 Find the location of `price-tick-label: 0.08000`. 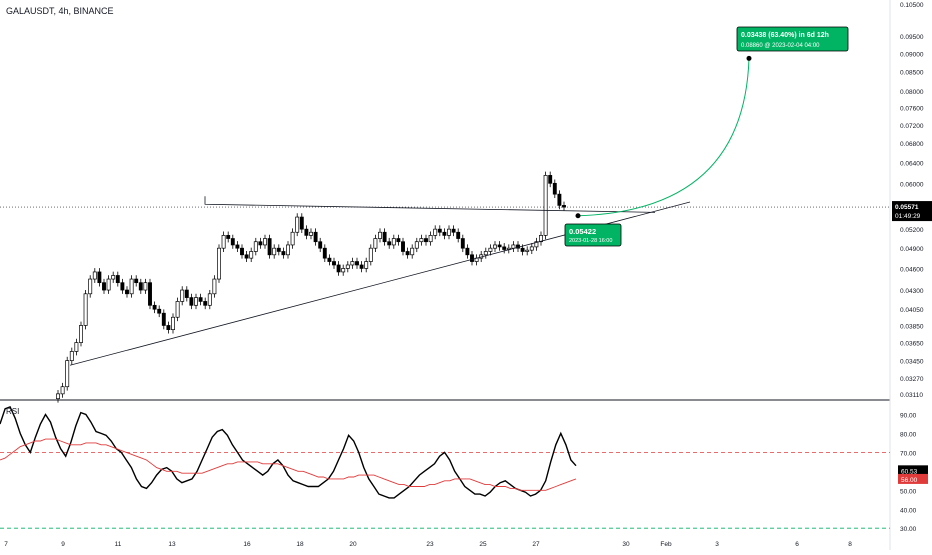

price-tick-label: 0.08000 is located at coordinates (912, 92).